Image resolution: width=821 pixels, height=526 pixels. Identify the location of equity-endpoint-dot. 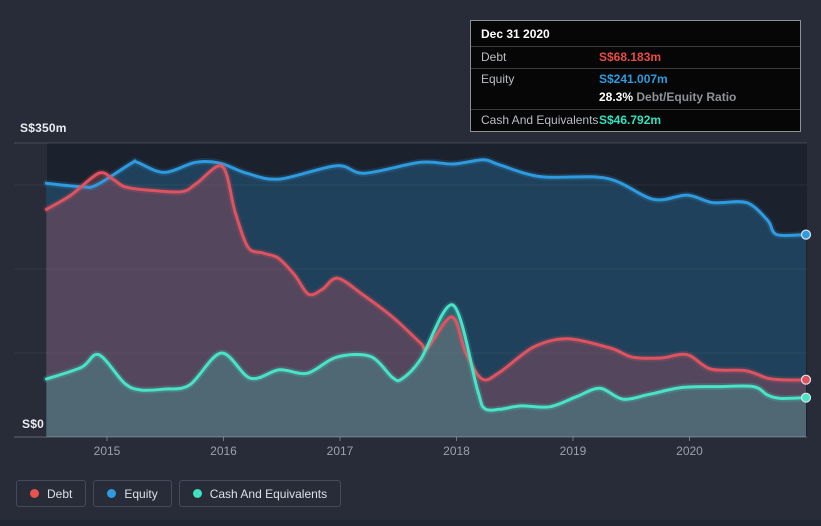
(806, 234).